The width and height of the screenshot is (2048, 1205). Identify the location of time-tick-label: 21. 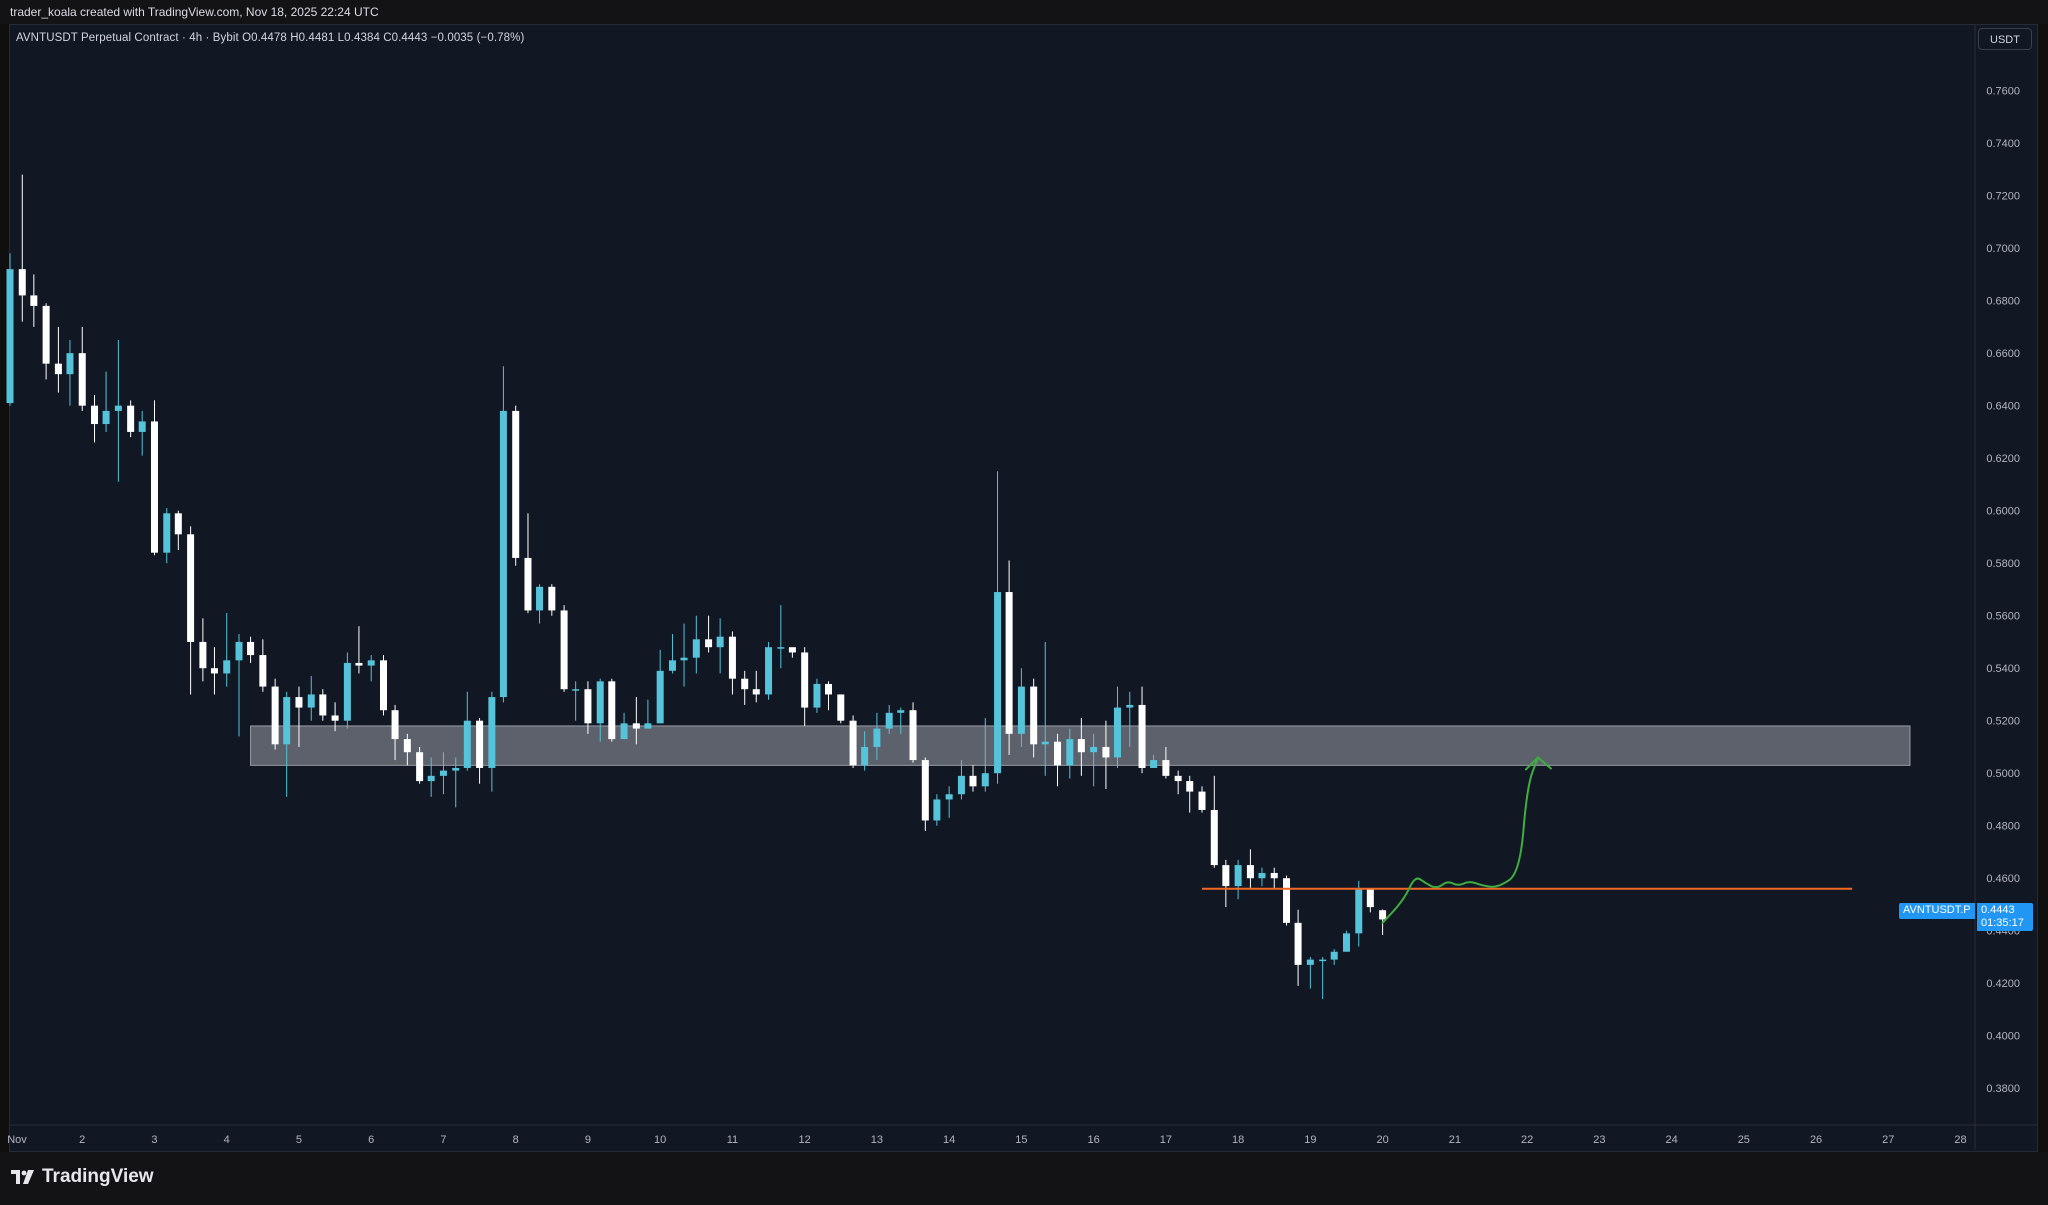
(1455, 1140).